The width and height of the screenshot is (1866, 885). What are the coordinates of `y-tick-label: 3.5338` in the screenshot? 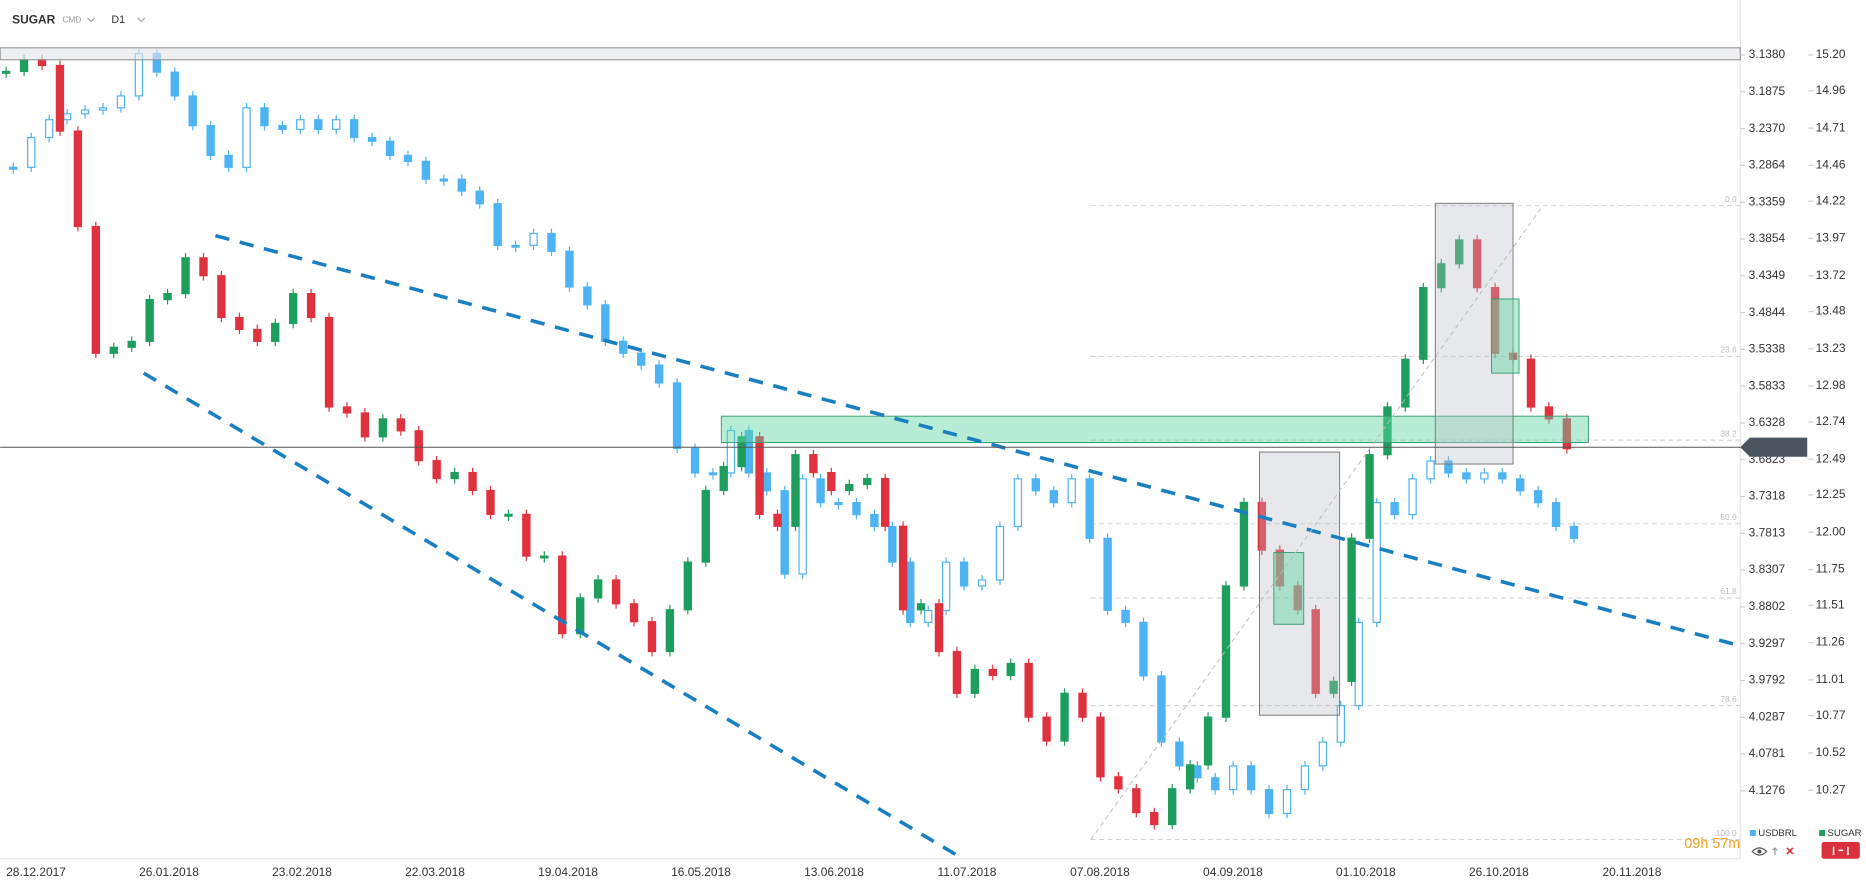 It's located at (1767, 348).